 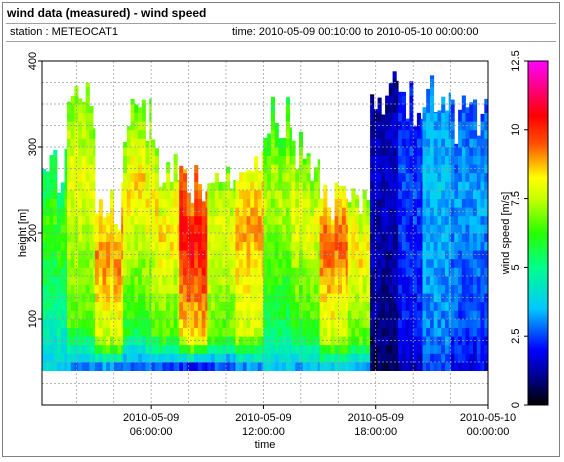 I want to click on station-label: station : METEOCAT1, so click(x=64, y=32).